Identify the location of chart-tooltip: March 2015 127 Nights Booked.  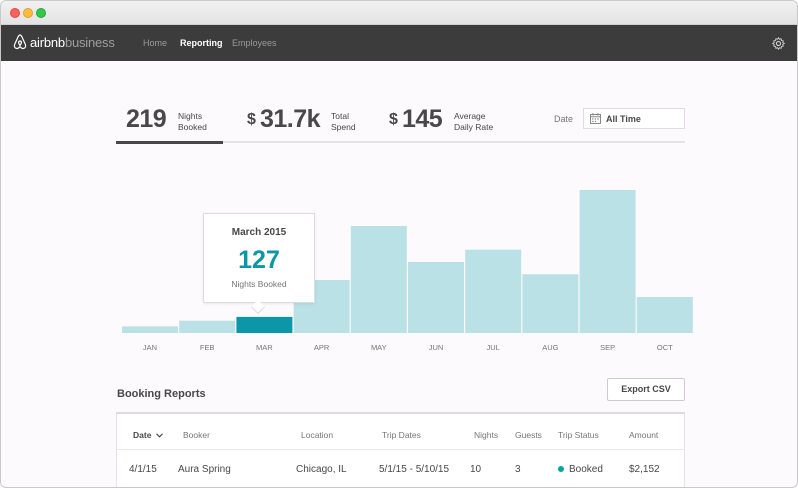
(259, 258).